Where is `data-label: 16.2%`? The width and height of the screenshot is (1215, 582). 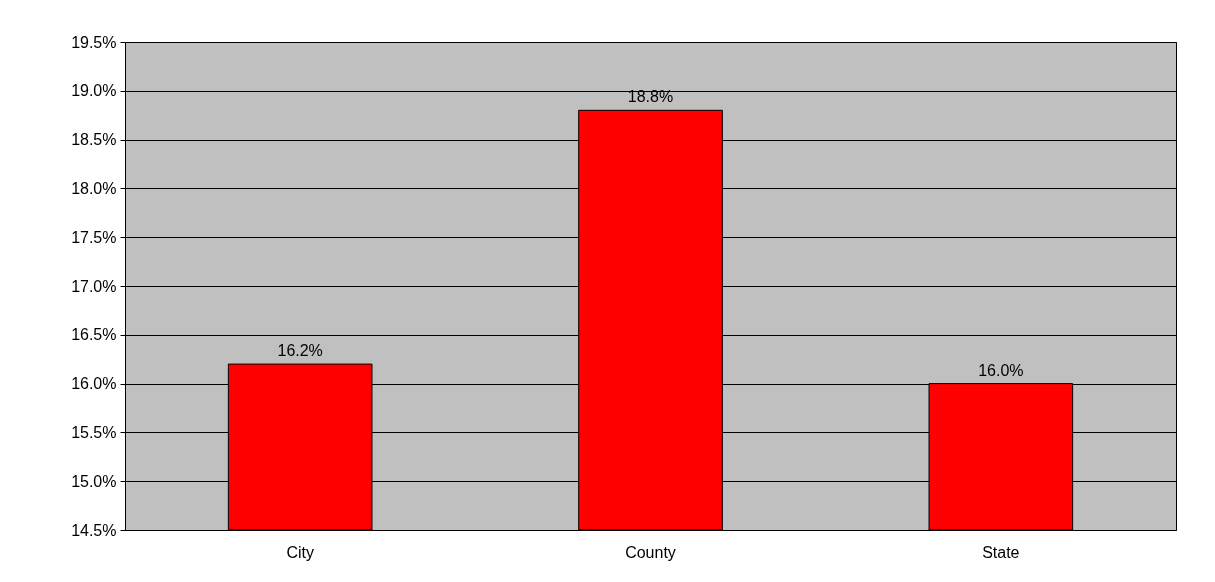
data-label: 16.2% is located at coordinates (300, 351).